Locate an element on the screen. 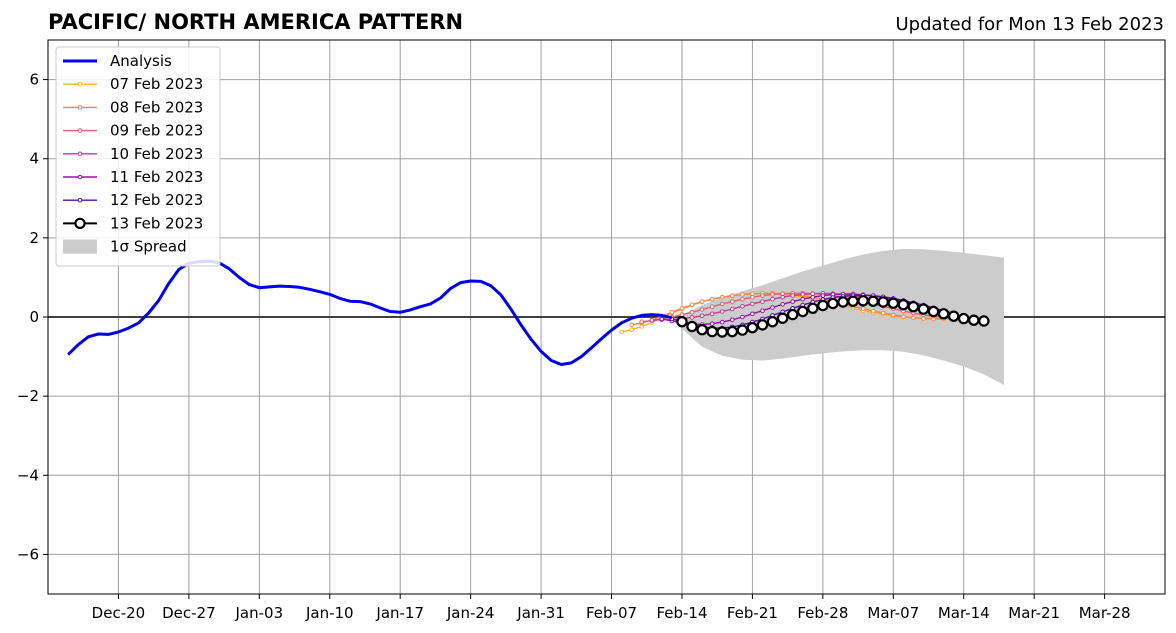  x-tick-label: Feb-14 is located at coordinates (681, 613).